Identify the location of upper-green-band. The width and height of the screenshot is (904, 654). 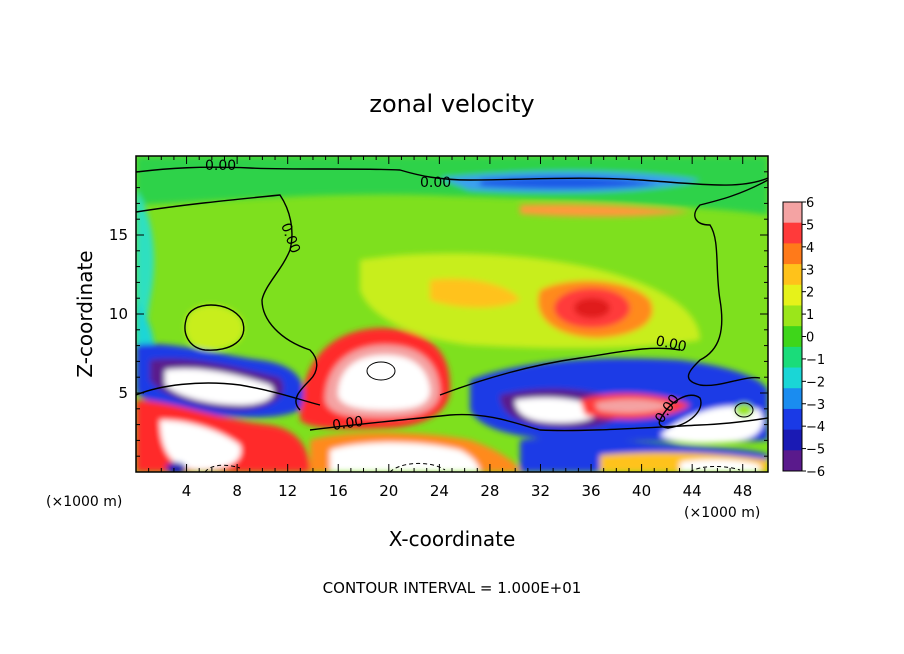
(452, 185).